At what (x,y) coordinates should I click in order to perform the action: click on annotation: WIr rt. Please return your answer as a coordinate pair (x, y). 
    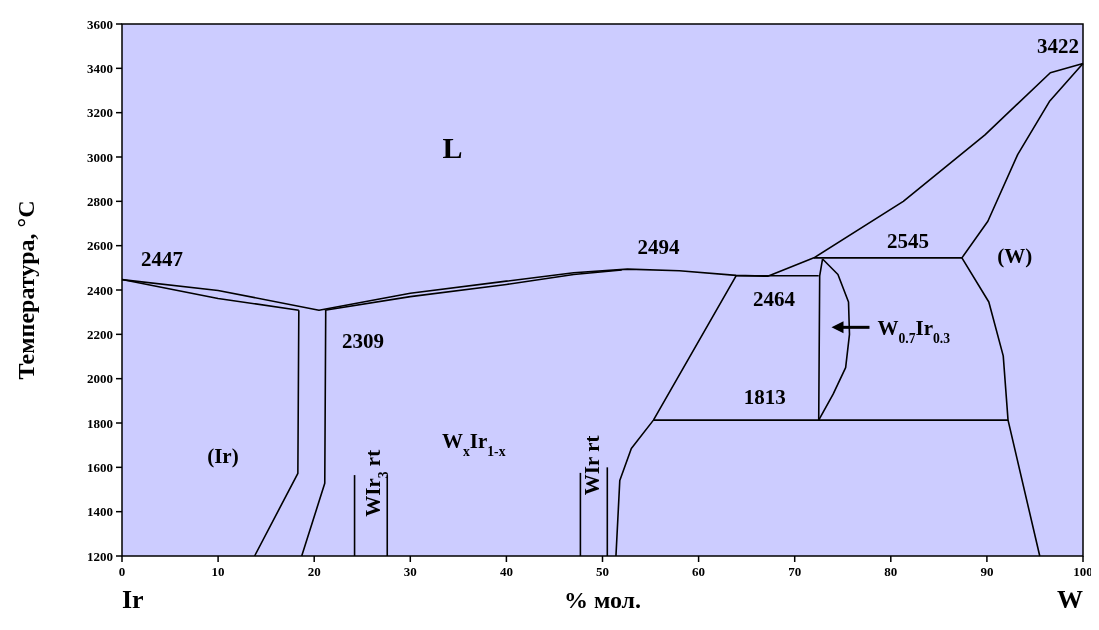
    Looking at the image, I should click on (592, 465).